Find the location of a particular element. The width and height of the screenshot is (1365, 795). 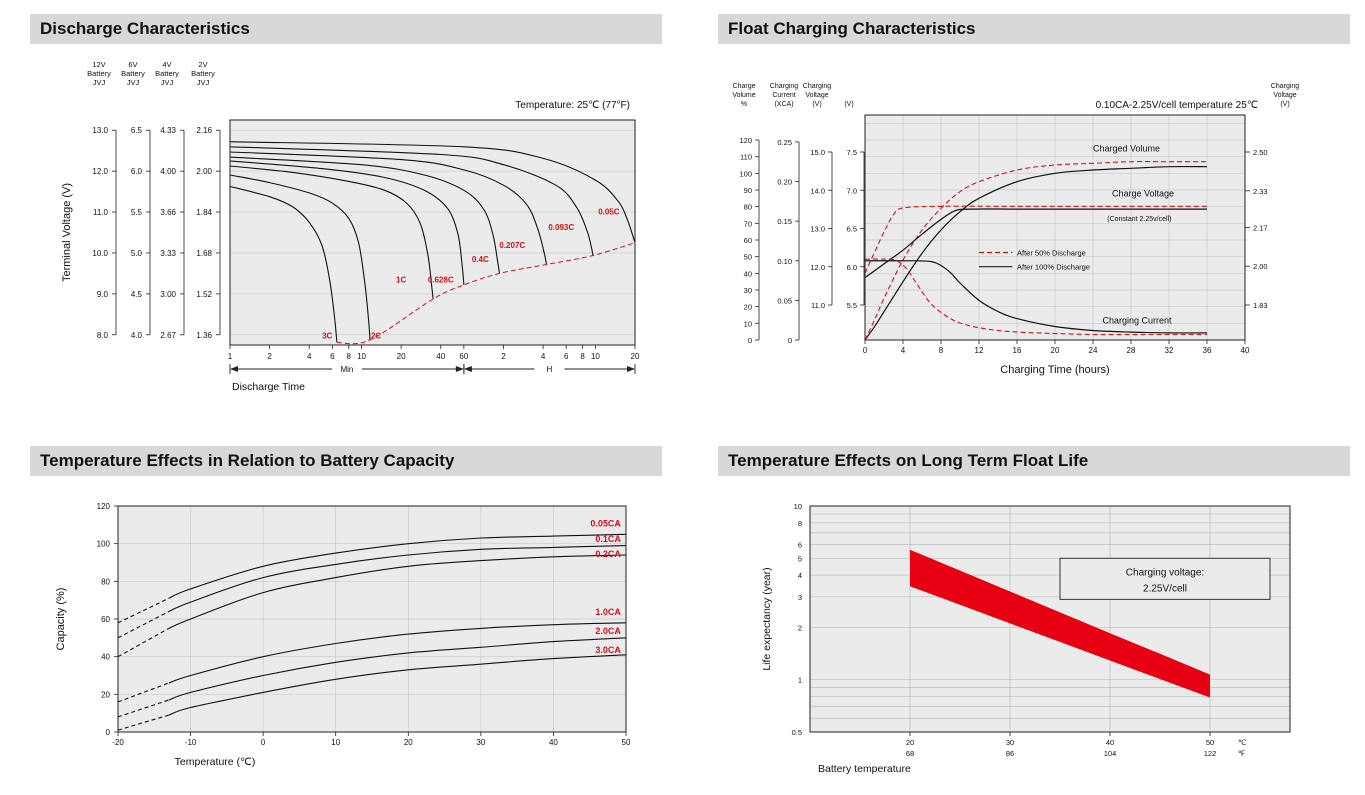

svg-text: 13.0 is located at coordinates (100, 130).